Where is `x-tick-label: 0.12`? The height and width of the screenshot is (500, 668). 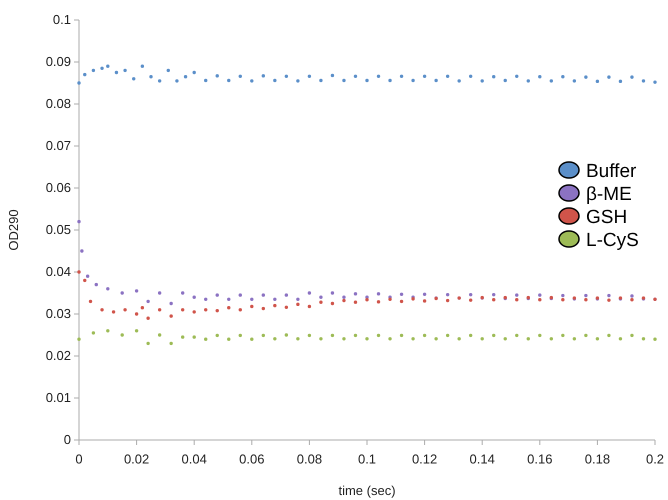 x-tick-label: 0.12 is located at coordinates (425, 459).